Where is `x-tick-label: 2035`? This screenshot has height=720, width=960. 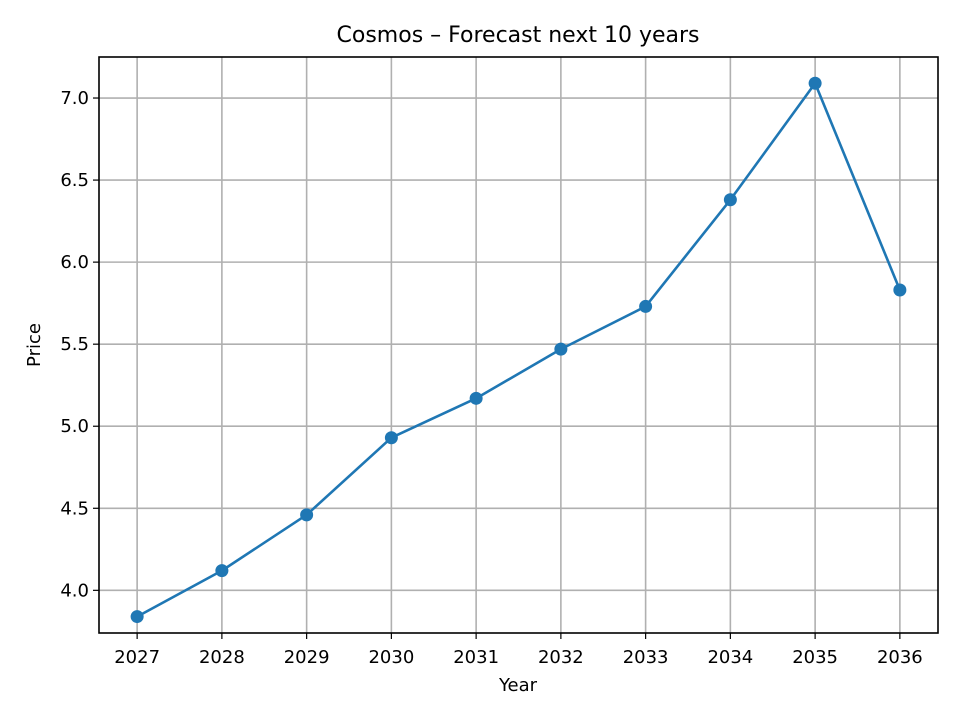
x-tick-label: 2035 is located at coordinates (815, 657).